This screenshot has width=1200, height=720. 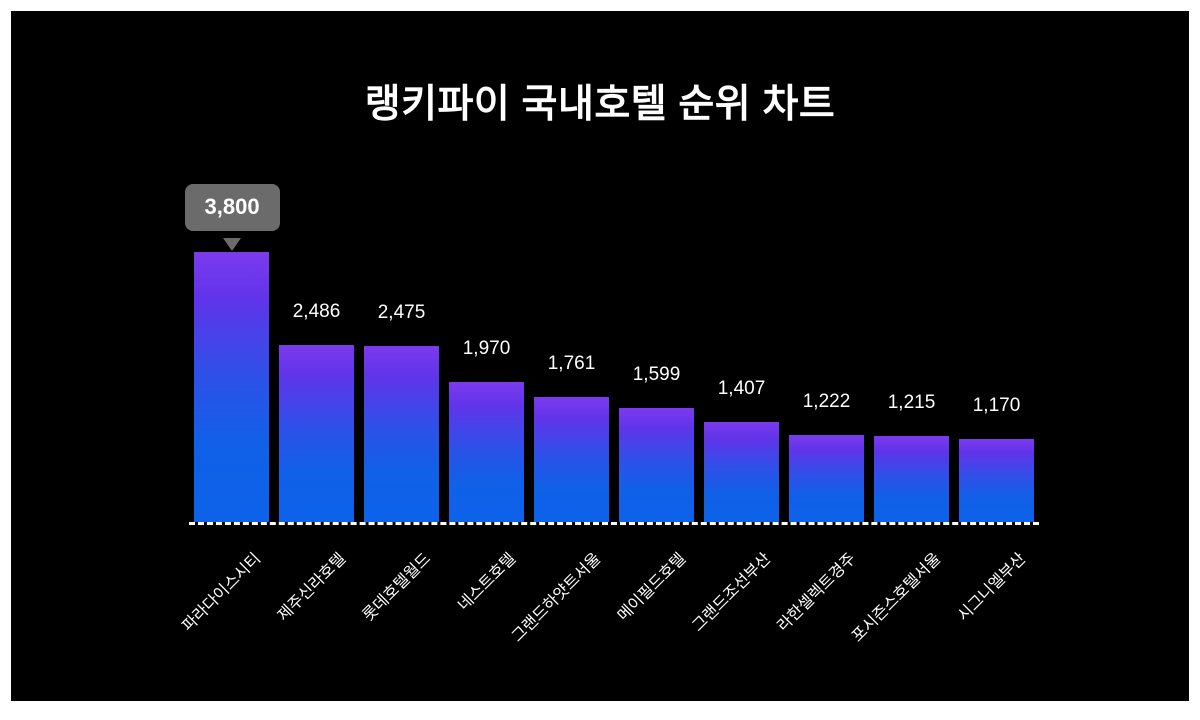 I want to click on bar-value-label: 2,486, so click(x=316, y=311).